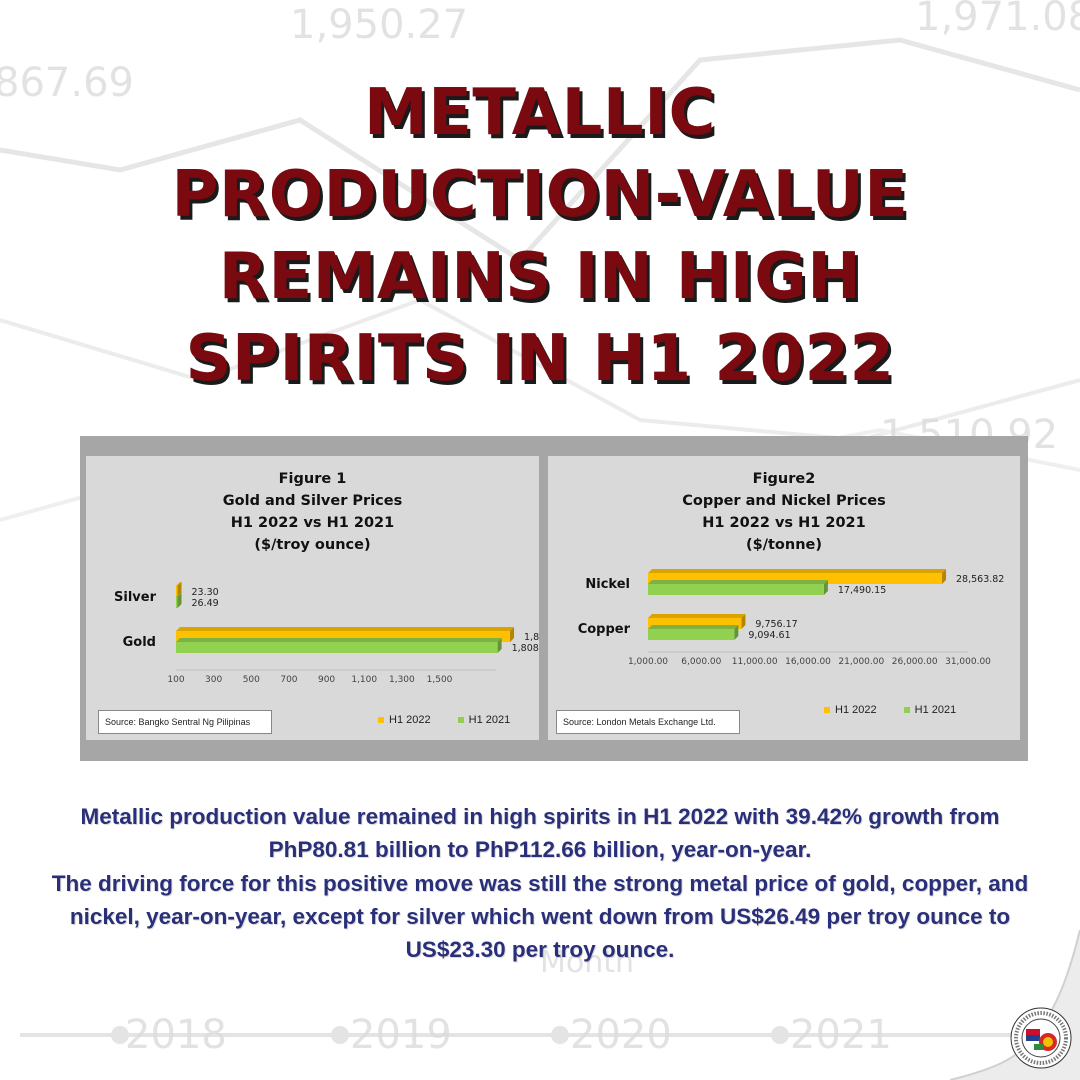 The image size is (1080, 1080). I want to click on bar-nickel-h1-2022, so click(795, 578).